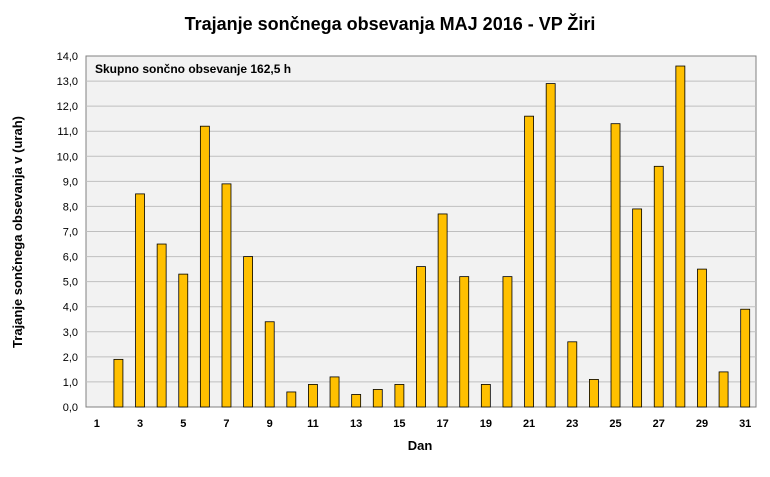  Describe the element at coordinates (572, 424) in the screenshot. I see `x-tick-label: 23` at that location.